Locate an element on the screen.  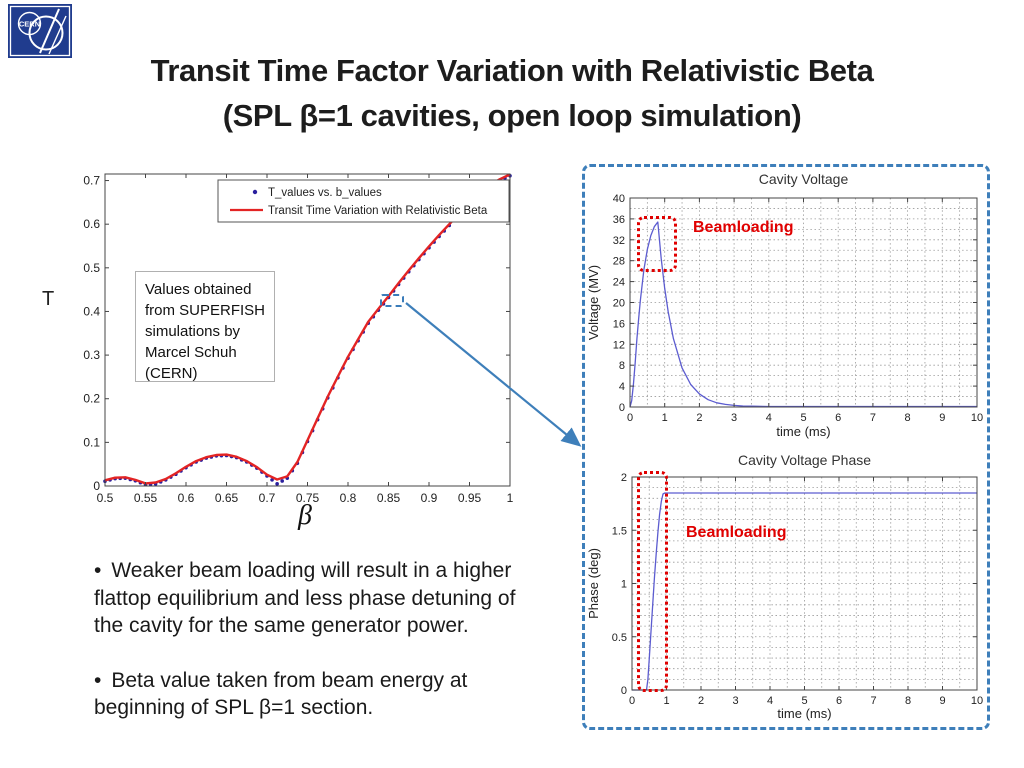
accelerator-ring-icon is located at coordinates (46, 33).